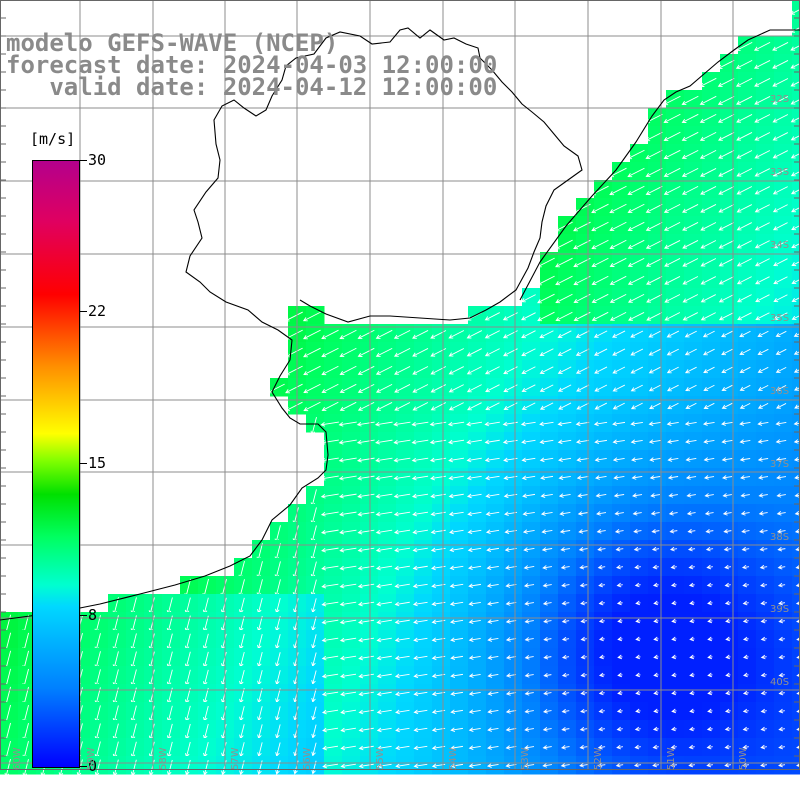 This screenshot has width=800, height=800. What do you see at coordinates (780, 464) in the screenshot?
I see `lat-label: 37S` at bounding box center [780, 464].